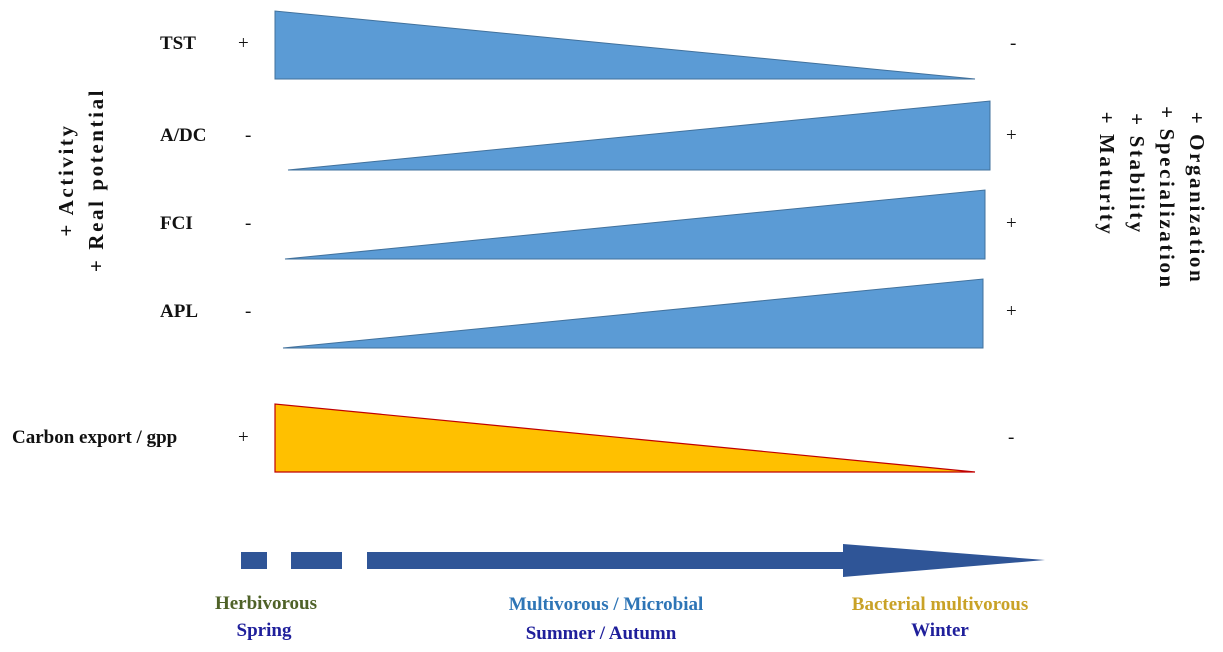 This screenshot has height=652, width=1223. I want to click on row-apl: APL - +, so click(588, 313).